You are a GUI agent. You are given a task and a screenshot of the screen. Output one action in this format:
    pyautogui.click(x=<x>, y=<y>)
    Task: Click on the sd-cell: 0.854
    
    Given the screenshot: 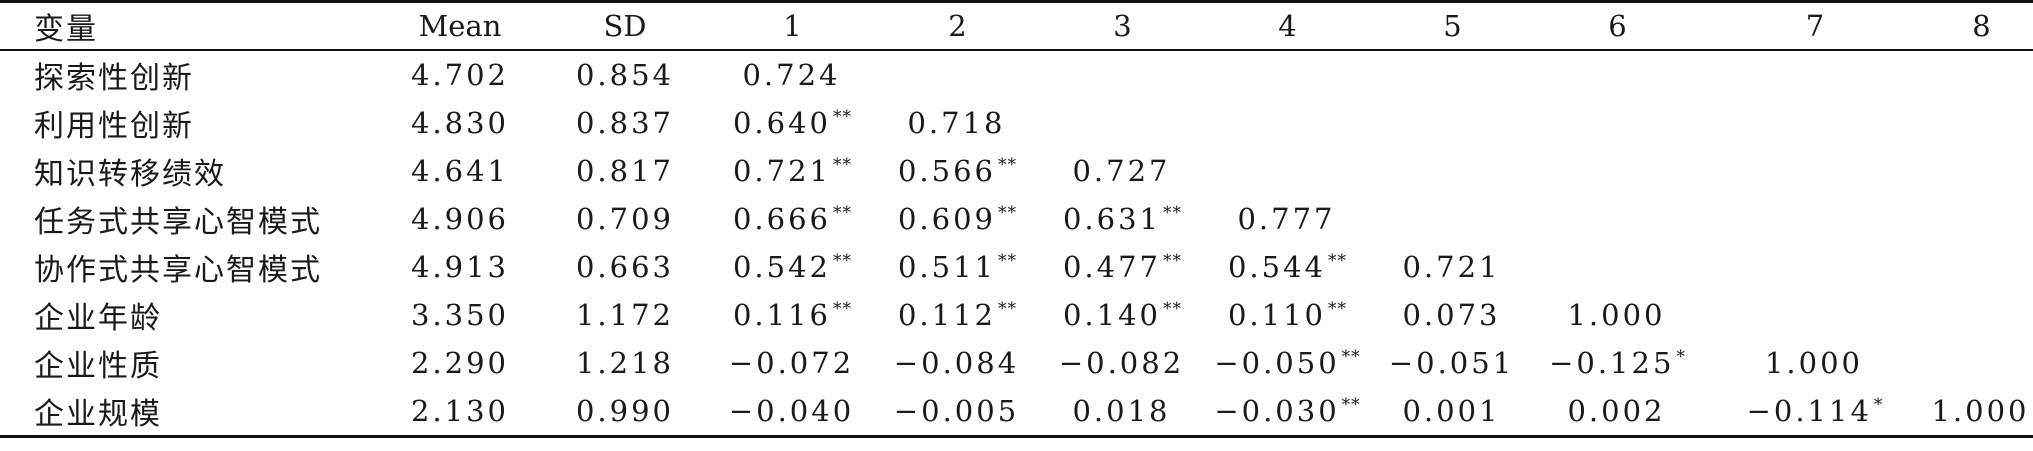 What is the action you would take?
    pyautogui.click(x=625, y=75)
    